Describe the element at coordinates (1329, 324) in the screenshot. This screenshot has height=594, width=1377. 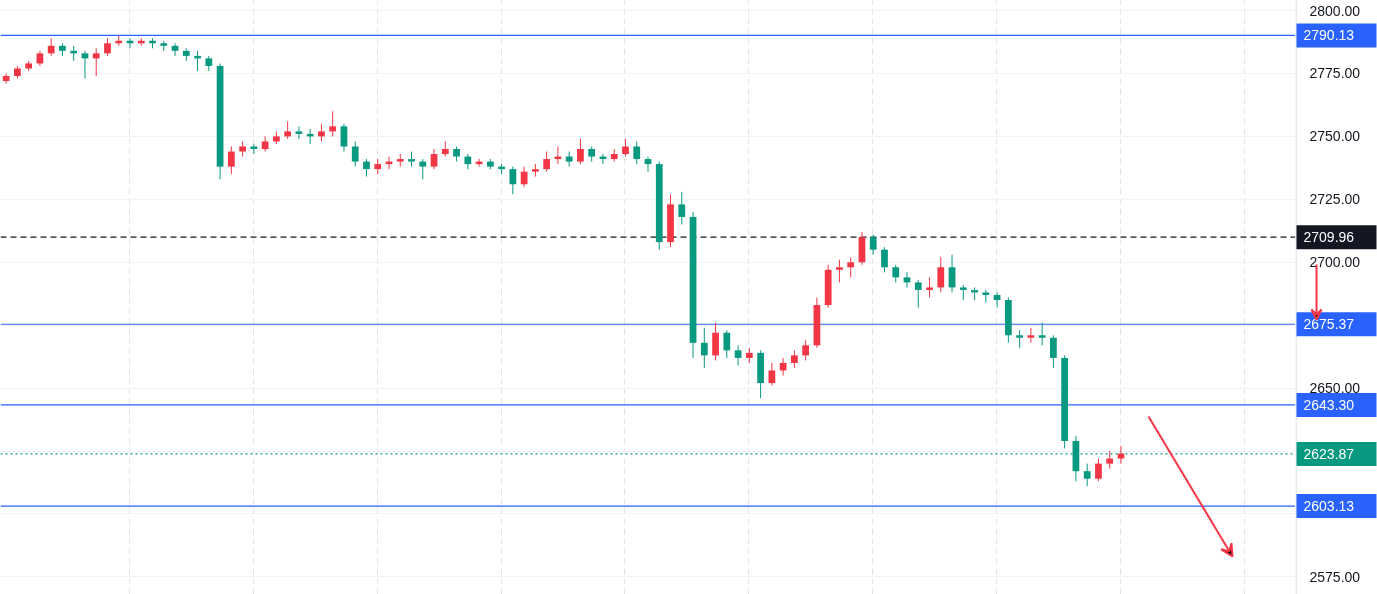
I see `ref-line-label: 2675.37` at that location.